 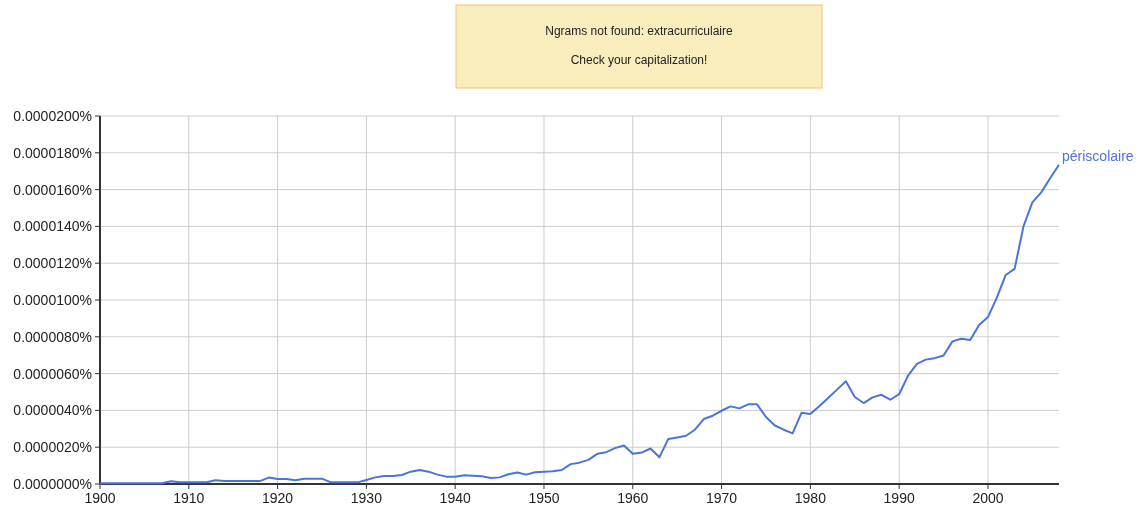 I want to click on x-tick-label: 1930, so click(x=366, y=498).